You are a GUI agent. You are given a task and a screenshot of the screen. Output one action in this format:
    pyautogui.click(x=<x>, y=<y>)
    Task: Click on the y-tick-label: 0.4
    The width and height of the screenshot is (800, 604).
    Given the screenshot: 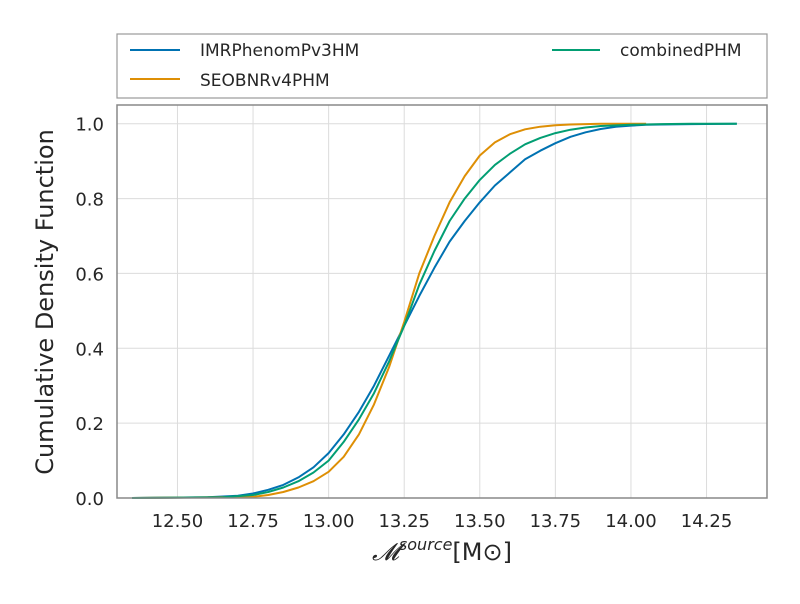 What is the action you would take?
    pyautogui.click(x=89, y=349)
    